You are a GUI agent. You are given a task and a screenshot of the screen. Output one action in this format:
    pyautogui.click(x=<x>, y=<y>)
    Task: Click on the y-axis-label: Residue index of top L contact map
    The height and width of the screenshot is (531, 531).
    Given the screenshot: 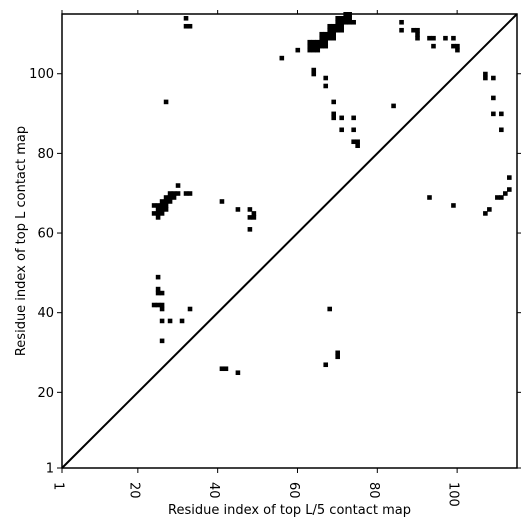 What is the action you would take?
    pyautogui.click(x=21, y=241)
    